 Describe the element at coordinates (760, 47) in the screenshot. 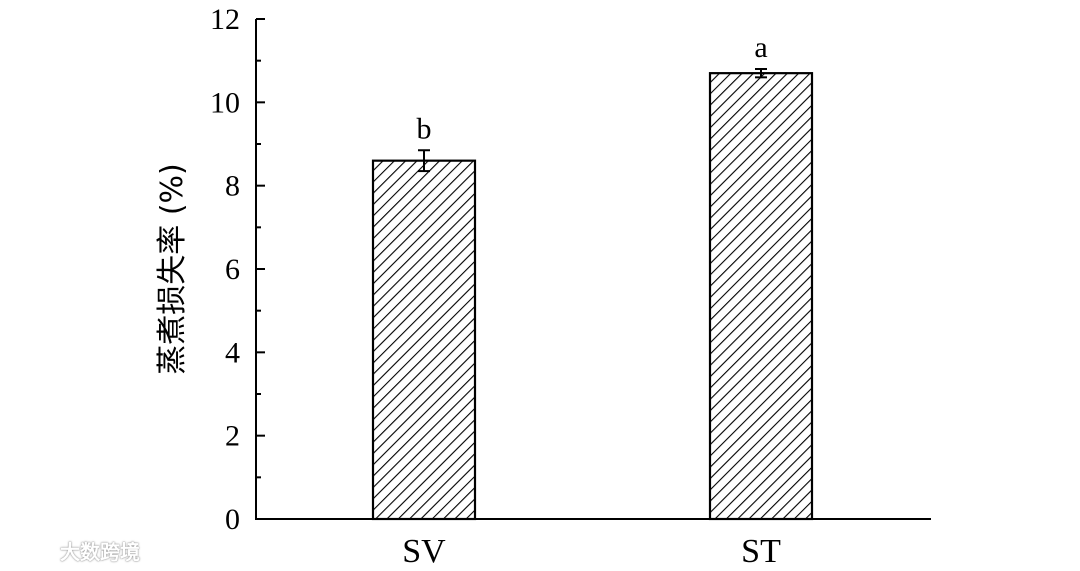

I see `significance-label: a` at that location.